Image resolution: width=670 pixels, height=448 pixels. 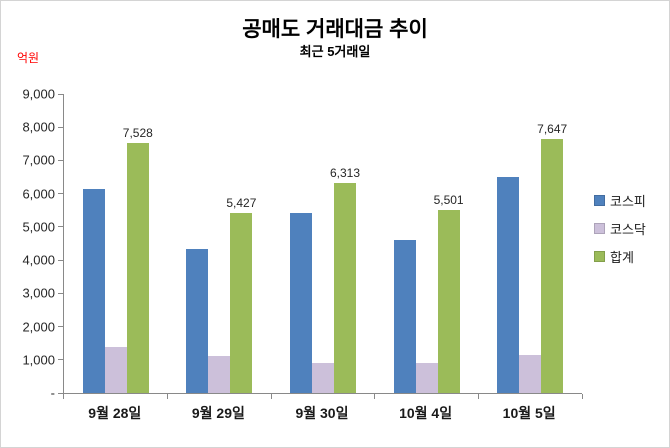 What do you see at coordinates (552, 128) in the screenshot?
I see `bar-value-label: 7,647` at bounding box center [552, 128].